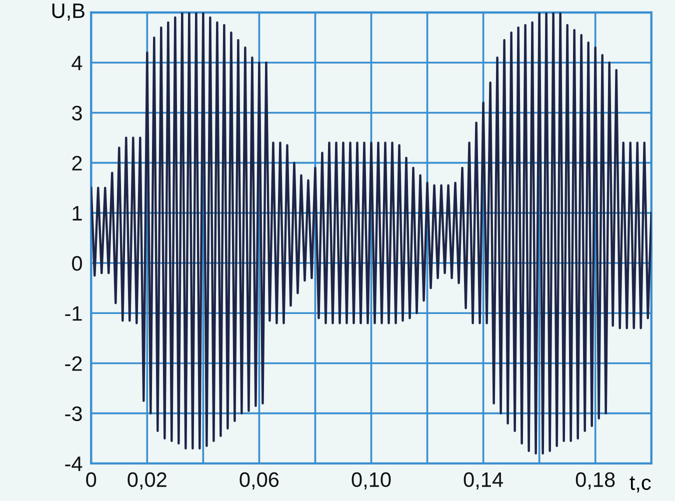 This screenshot has height=501, width=675. Describe the element at coordinates (73, 414) in the screenshot. I see `y-tick-label: -3` at that location.